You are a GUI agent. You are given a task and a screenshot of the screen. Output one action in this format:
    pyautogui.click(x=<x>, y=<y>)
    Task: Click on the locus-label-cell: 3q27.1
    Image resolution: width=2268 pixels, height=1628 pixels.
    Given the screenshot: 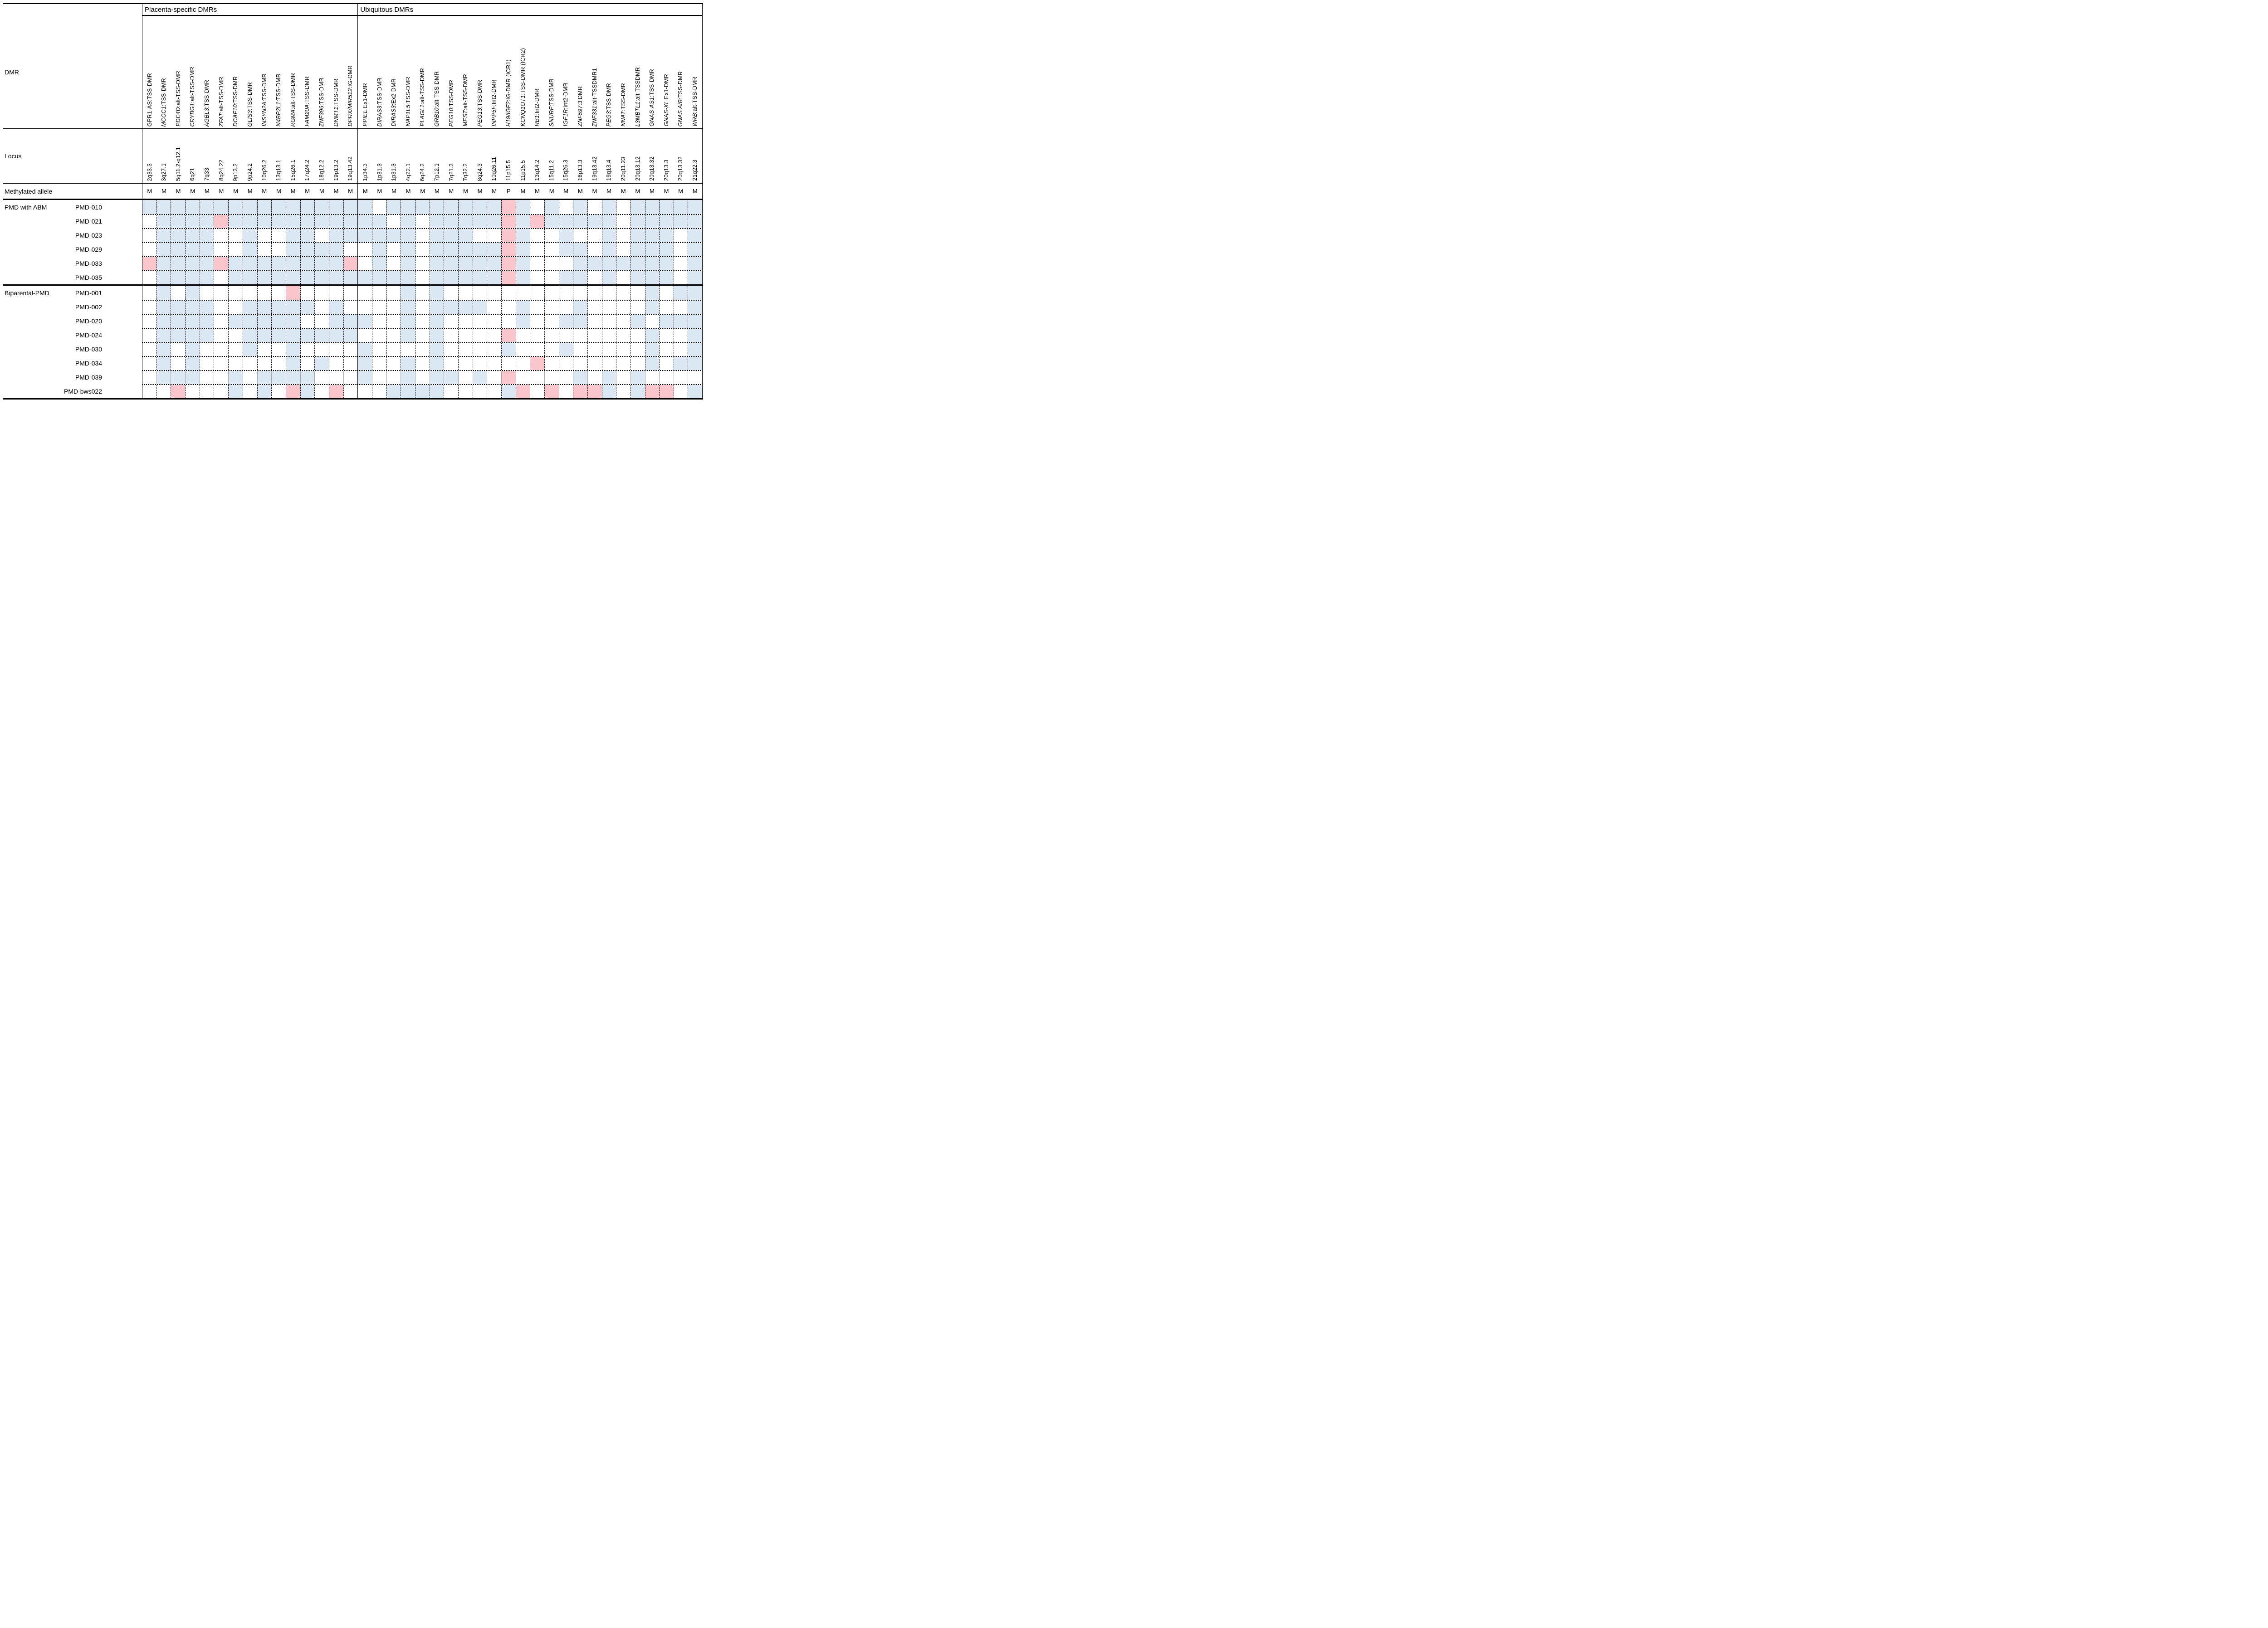 What is the action you would take?
    pyautogui.click(x=164, y=156)
    